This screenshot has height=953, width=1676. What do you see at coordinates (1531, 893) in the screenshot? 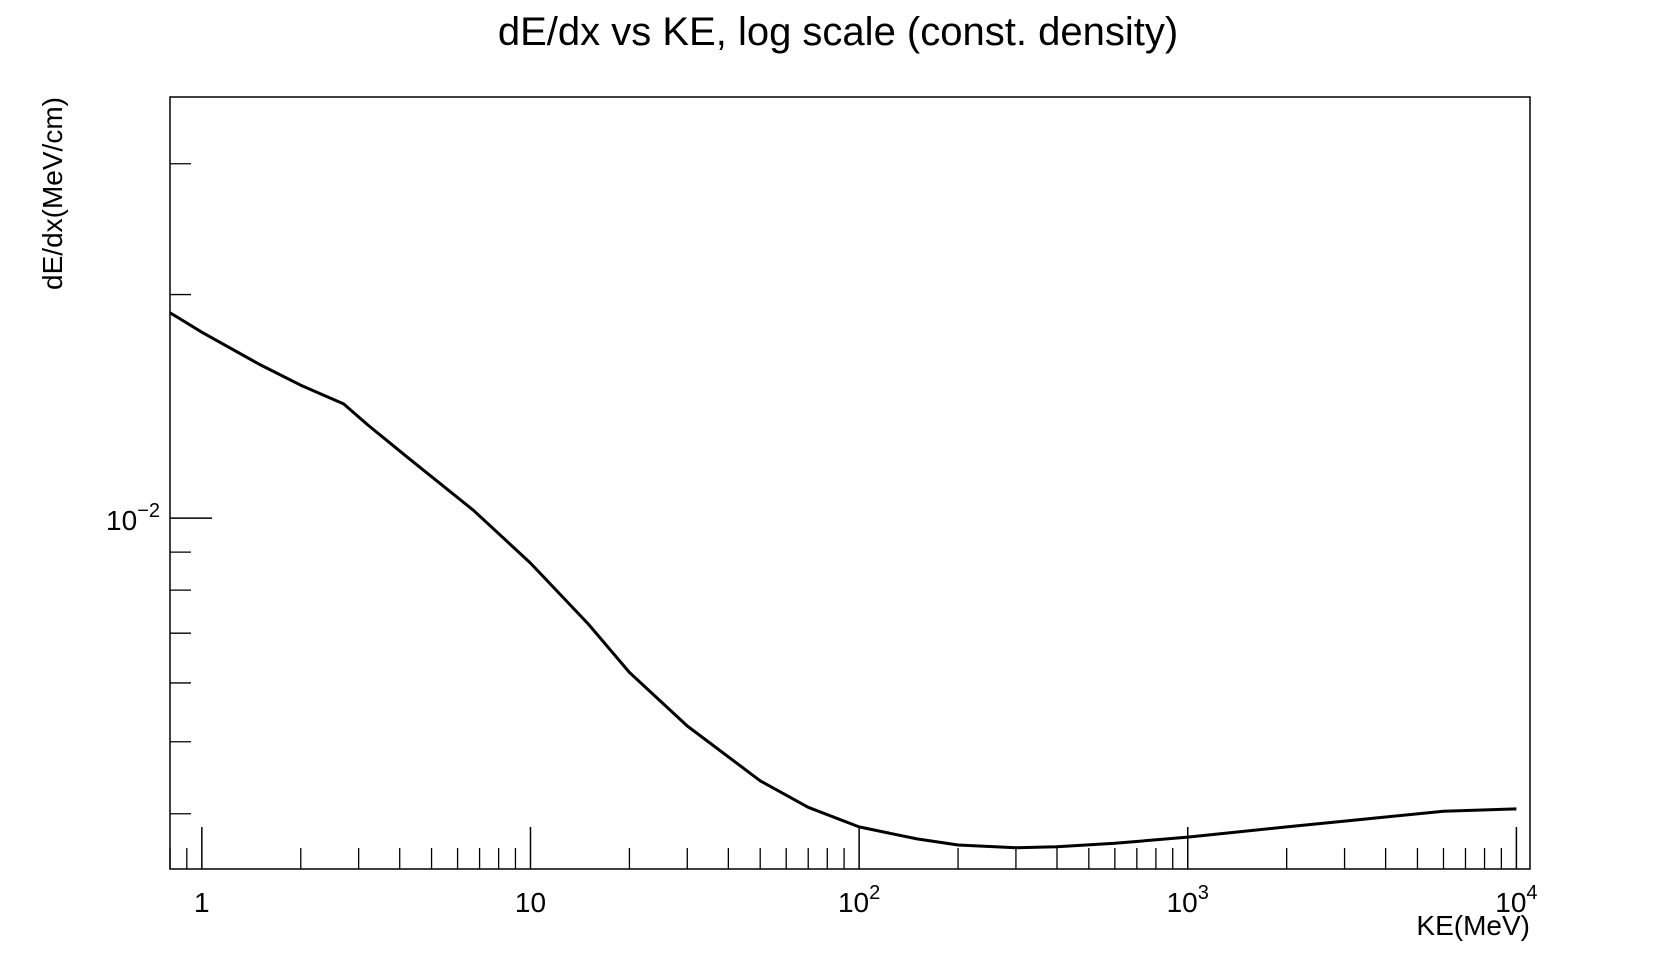
I see `x-tick-label-exponent: 4` at bounding box center [1531, 893].